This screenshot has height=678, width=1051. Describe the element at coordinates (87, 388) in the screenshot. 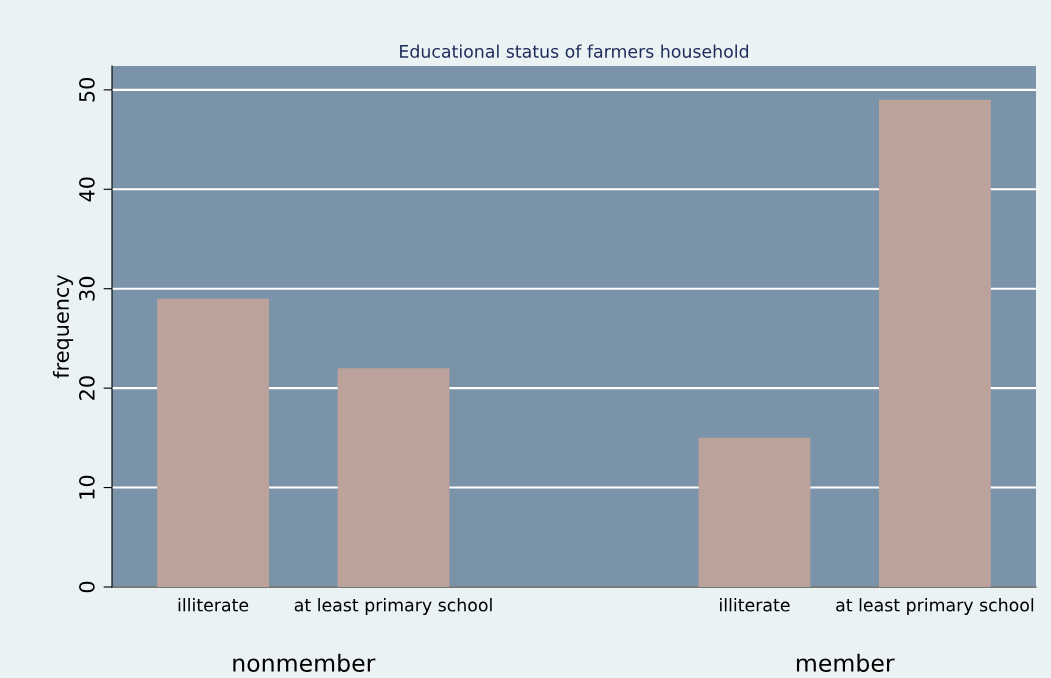

I see `y-tick-label: 20` at that location.